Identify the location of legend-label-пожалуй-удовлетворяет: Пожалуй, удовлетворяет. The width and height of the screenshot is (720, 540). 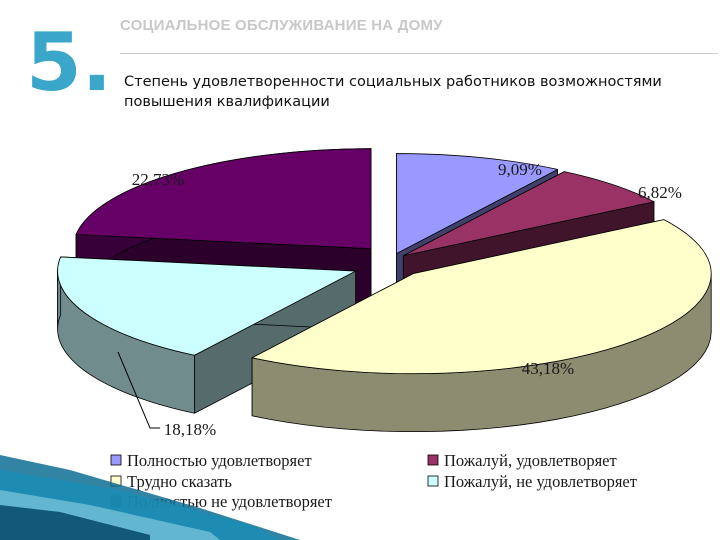
(530, 460).